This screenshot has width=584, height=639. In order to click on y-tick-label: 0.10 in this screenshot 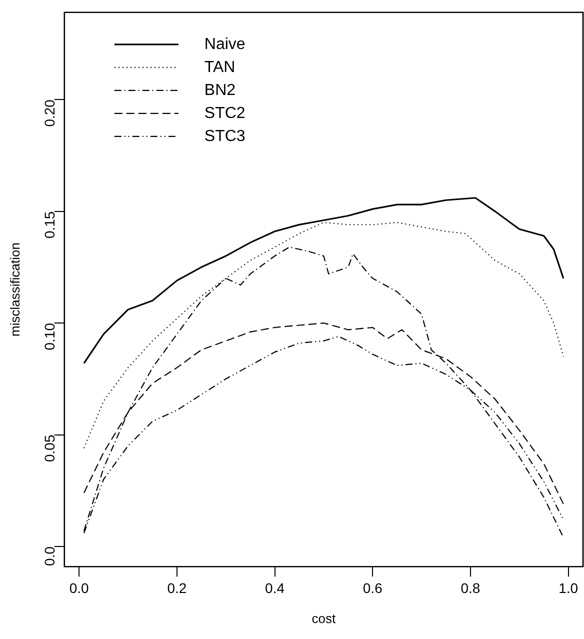, I will do `click(49, 336)`.